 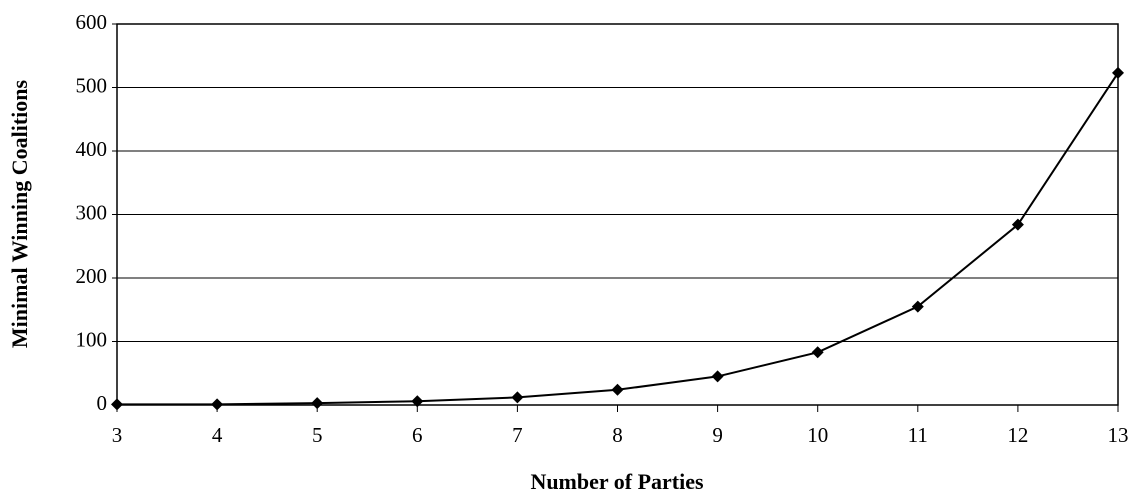 What do you see at coordinates (92, 22) in the screenshot?
I see `y-tick-label: 600` at bounding box center [92, 22].